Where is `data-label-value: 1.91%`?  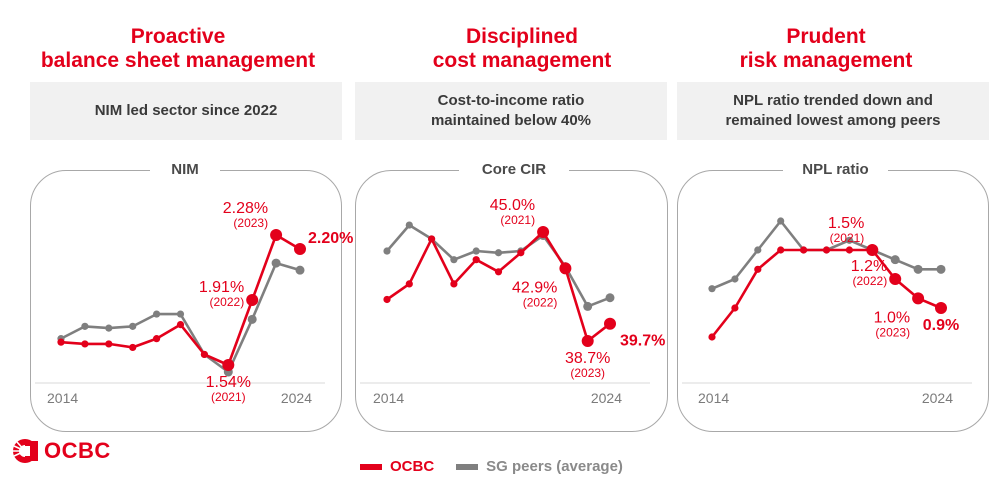
data-label-value: 1.91% is located at coordinates (221, 287).